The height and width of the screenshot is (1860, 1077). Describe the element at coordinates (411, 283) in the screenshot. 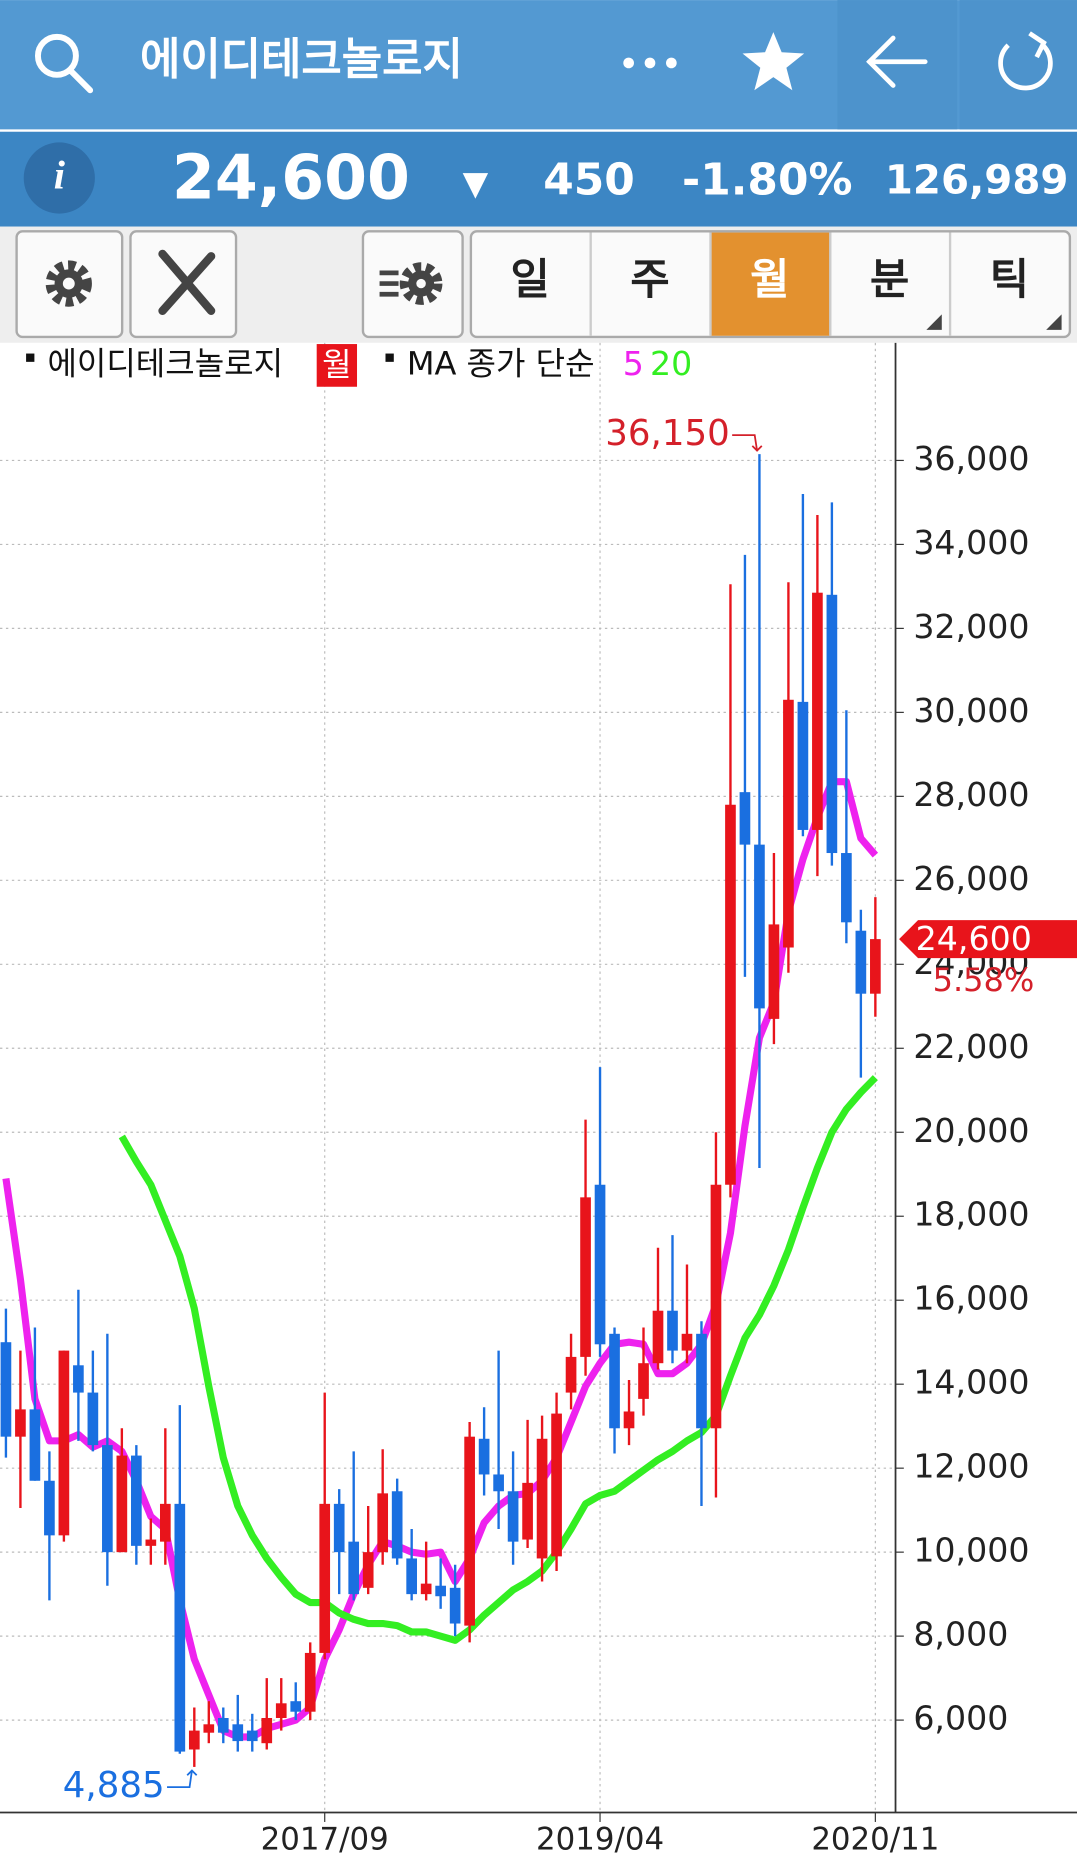

I see `indicator-icon` at that location.